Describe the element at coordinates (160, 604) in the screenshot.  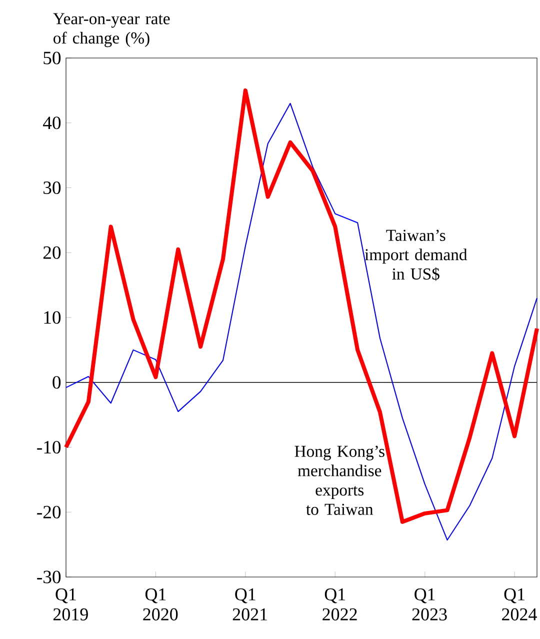
I see `x-tick-label: Q1 2020` at that location.